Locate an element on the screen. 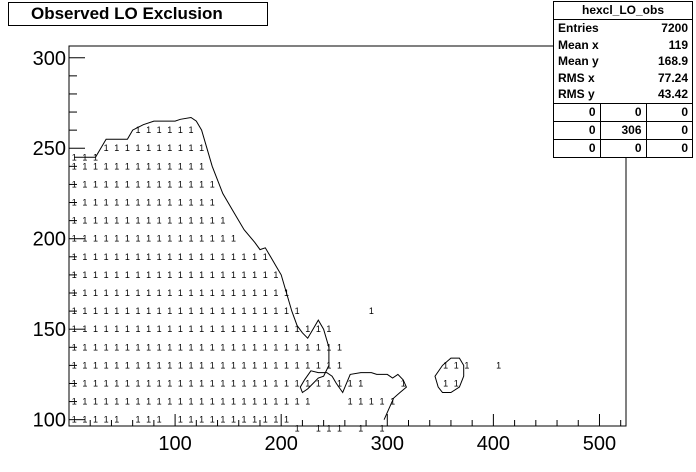  chart-title: Observed LO Exclusion is located at coordinates (138, 14).